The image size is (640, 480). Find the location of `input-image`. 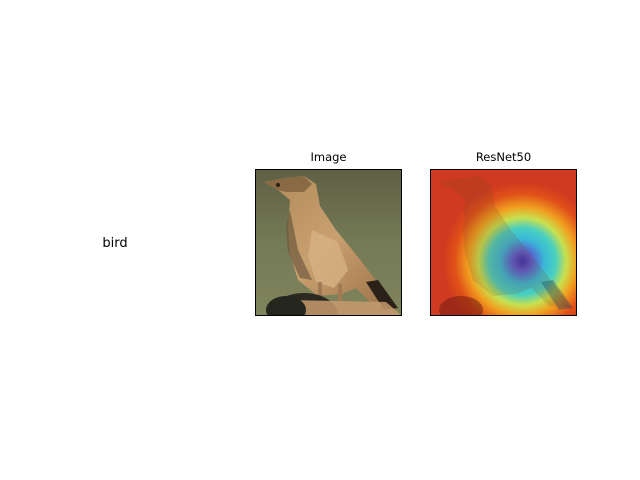

input-image is located at coordinates (328, 242).